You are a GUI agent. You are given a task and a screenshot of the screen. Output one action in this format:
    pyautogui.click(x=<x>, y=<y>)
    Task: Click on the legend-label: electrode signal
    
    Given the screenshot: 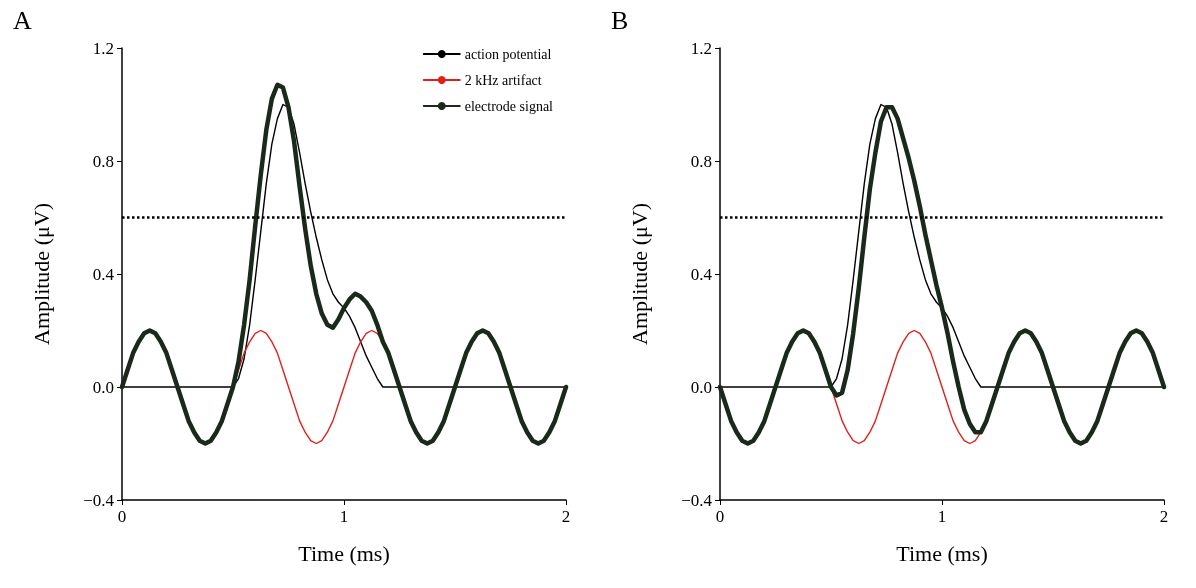 What is the action you would take?
    pyautogui.click(x=509, y=106)
    